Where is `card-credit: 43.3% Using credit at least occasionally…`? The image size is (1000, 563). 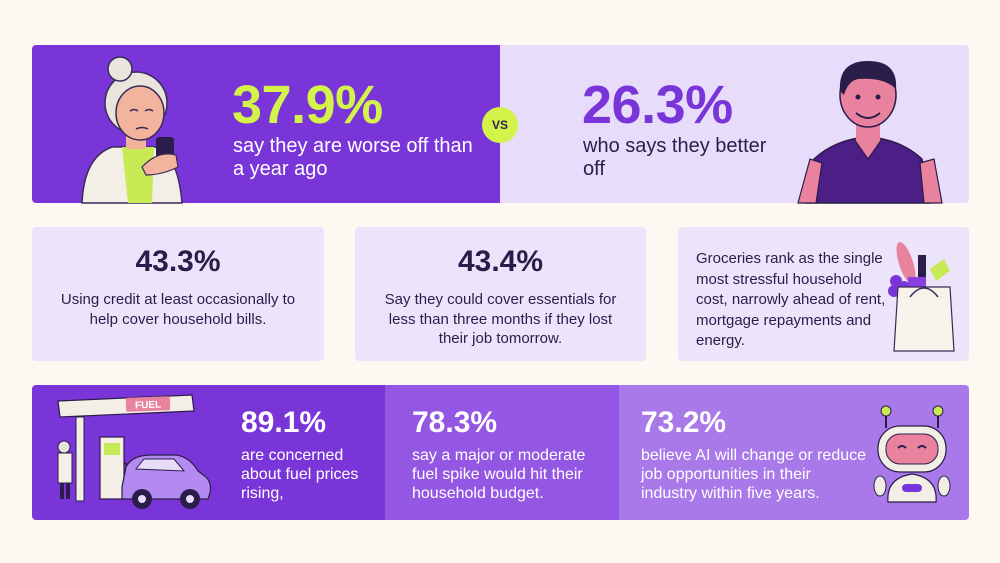
card-credit: 43.3% Using credit at least occasionally… is located at coordinates (178, 294).